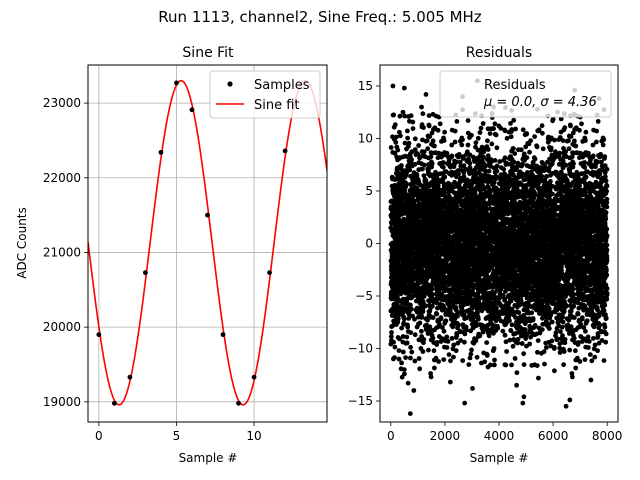 This screenshot has height=480, width=640. Describe the element at coordinates (230, 84) in the screenshot. I see `legend-samples-marker` at that location.